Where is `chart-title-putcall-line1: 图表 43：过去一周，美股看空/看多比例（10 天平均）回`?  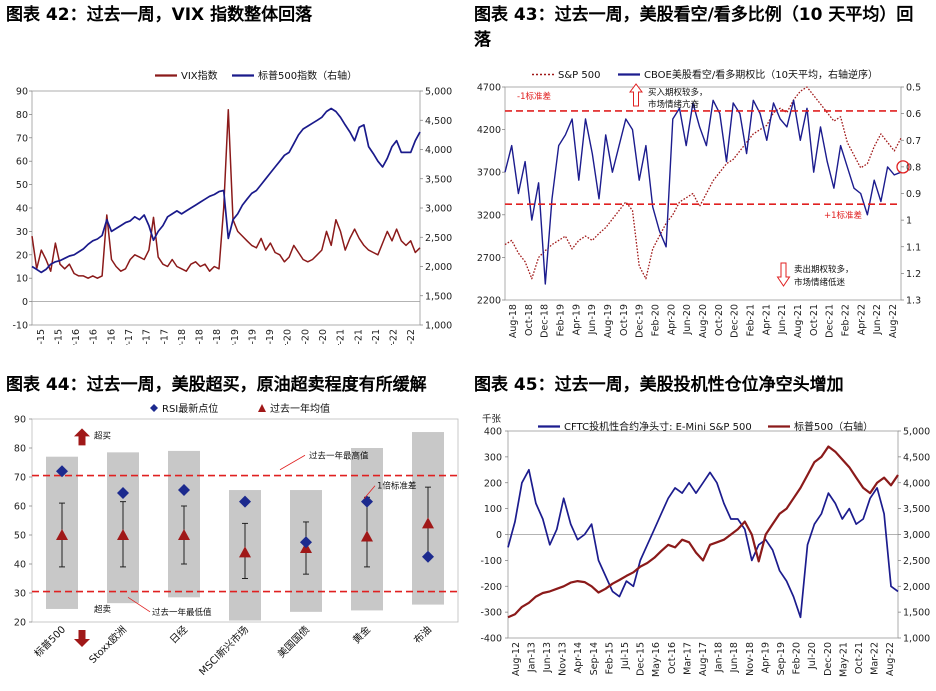
chart-title-putcall-line1: 图表 43：过去一周，美股看空/看多比例（10 天平均）回 is located at coordinates (694, 15).